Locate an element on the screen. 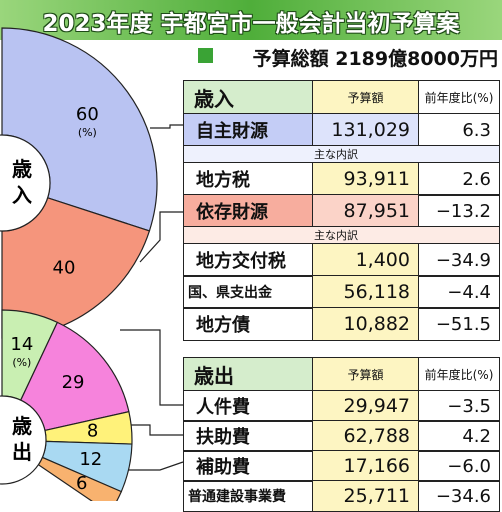 Image resolution: width=502 pixels, height=512 pixels. row-label: 依存財源 is located at coordinates (232, 212).